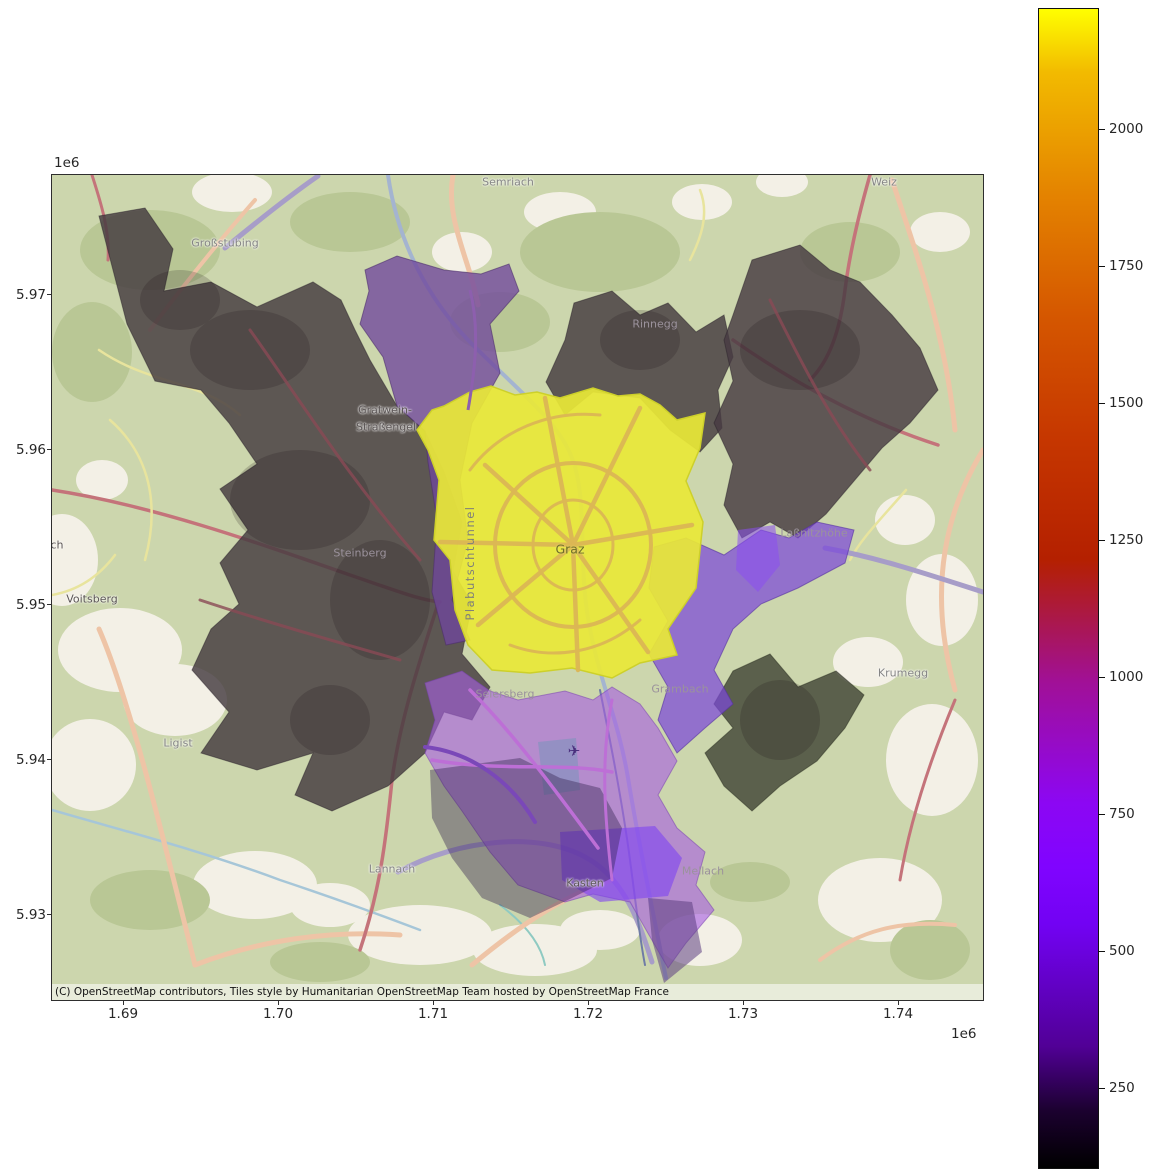 Image resolution: width=1151 pixels, height=1175 pixels. Describe the element at coordinates (30, 295) in the screenshot. I see `y-tick-label: 5.97` at that location.